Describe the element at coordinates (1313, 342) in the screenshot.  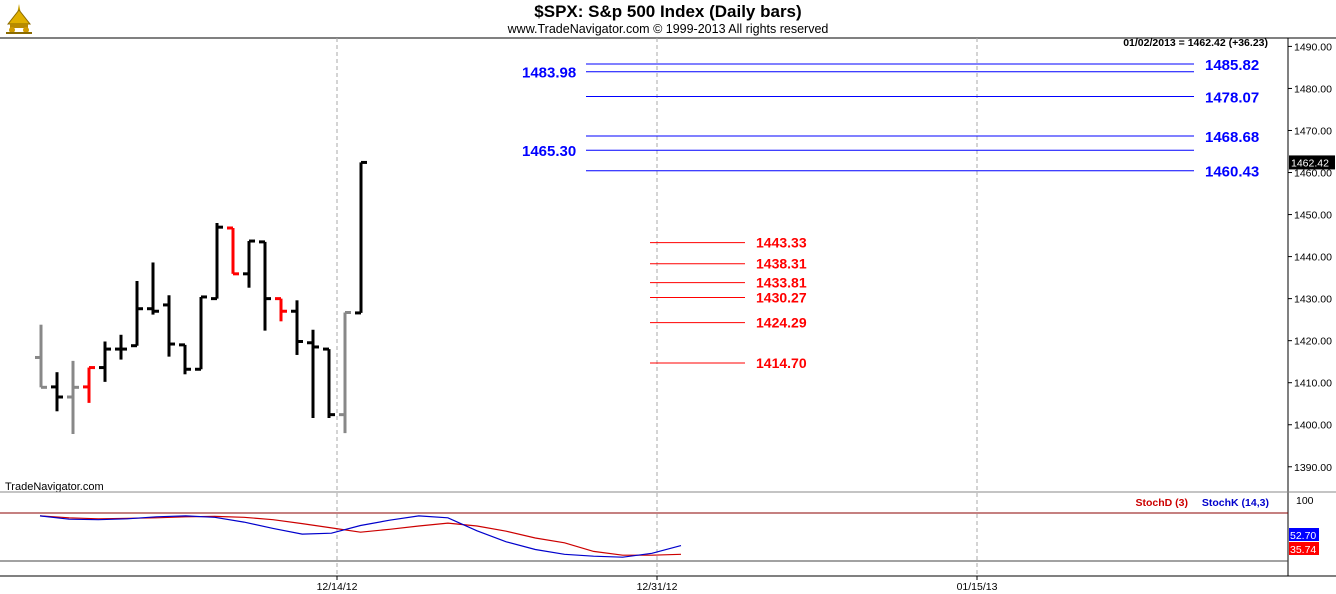
I see `y-tick-label: 1420.00` at that location.